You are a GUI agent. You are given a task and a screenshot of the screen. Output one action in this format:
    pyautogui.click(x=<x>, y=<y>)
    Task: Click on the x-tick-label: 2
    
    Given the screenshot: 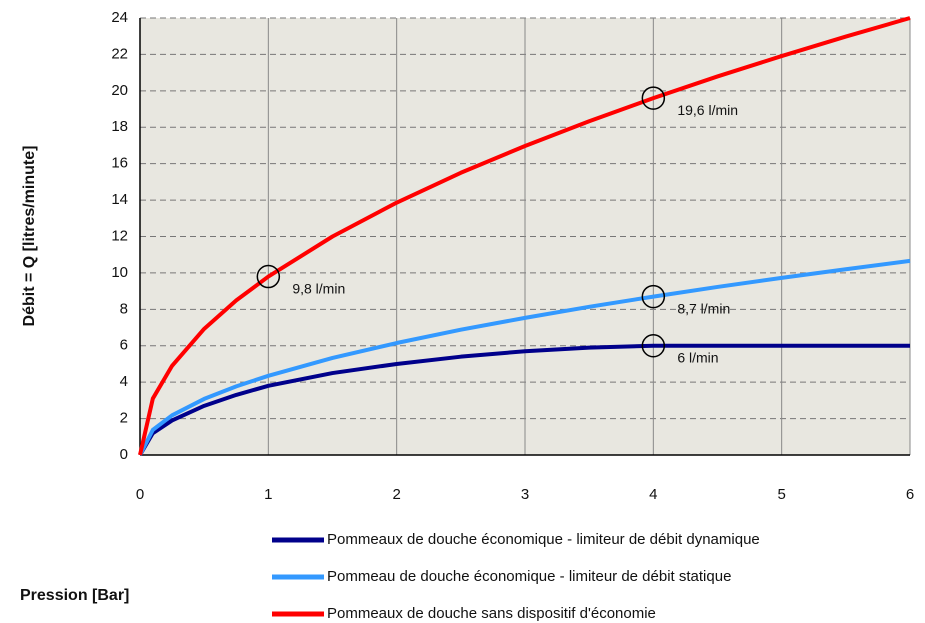 What is the action you would take?
    pyautogui.click(x=396, y=494)
    